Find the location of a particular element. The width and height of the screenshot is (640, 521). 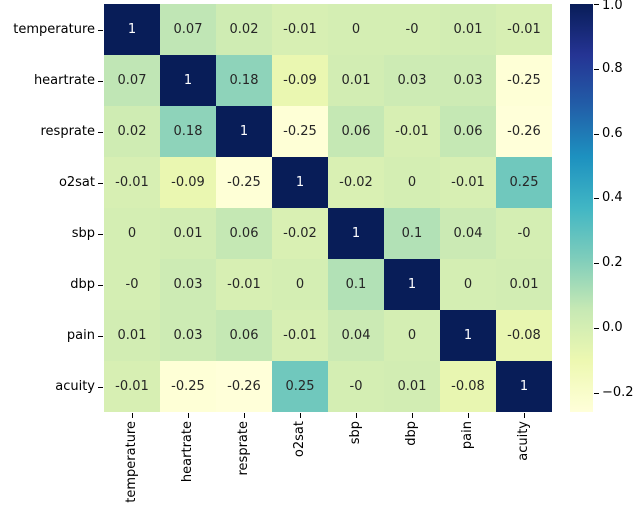

y-tick-label-temperature: temperature is located at coordinates (54, 29).